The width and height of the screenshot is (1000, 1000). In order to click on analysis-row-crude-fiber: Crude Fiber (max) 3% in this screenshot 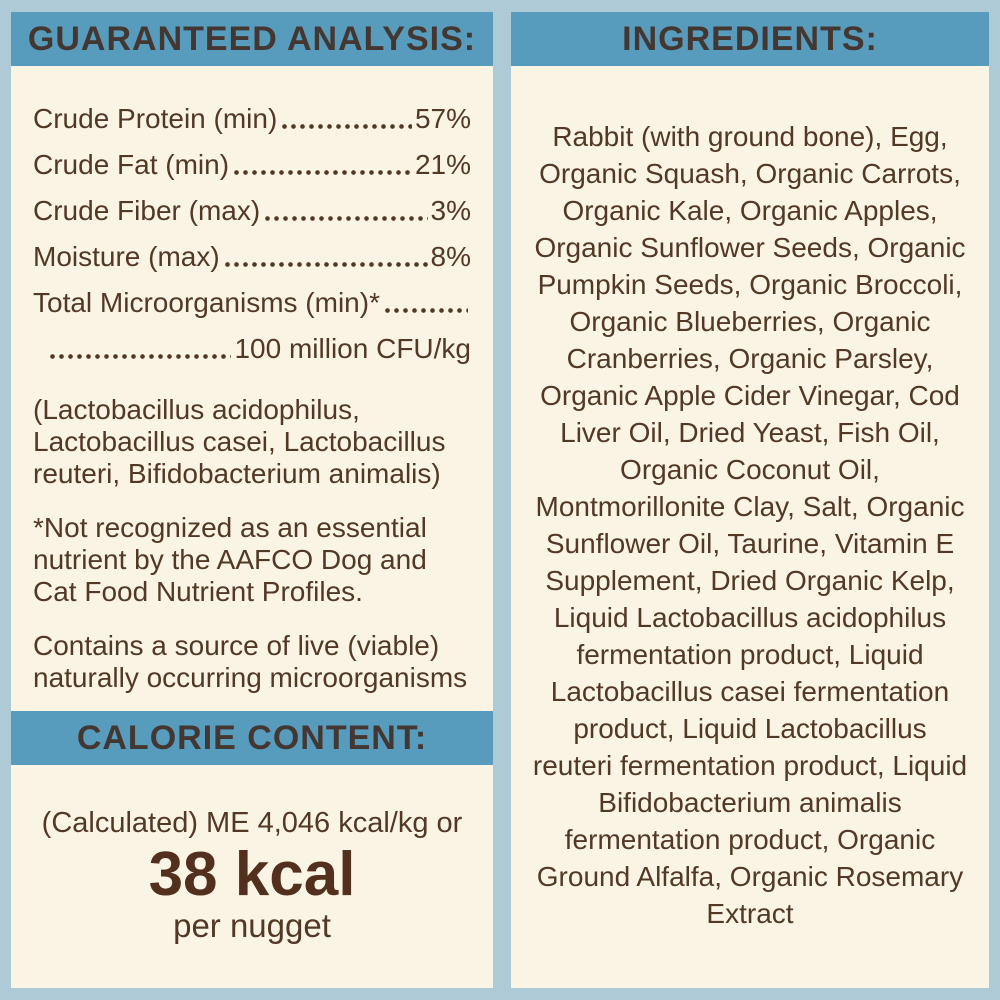, I will do `click(252, 211)`.